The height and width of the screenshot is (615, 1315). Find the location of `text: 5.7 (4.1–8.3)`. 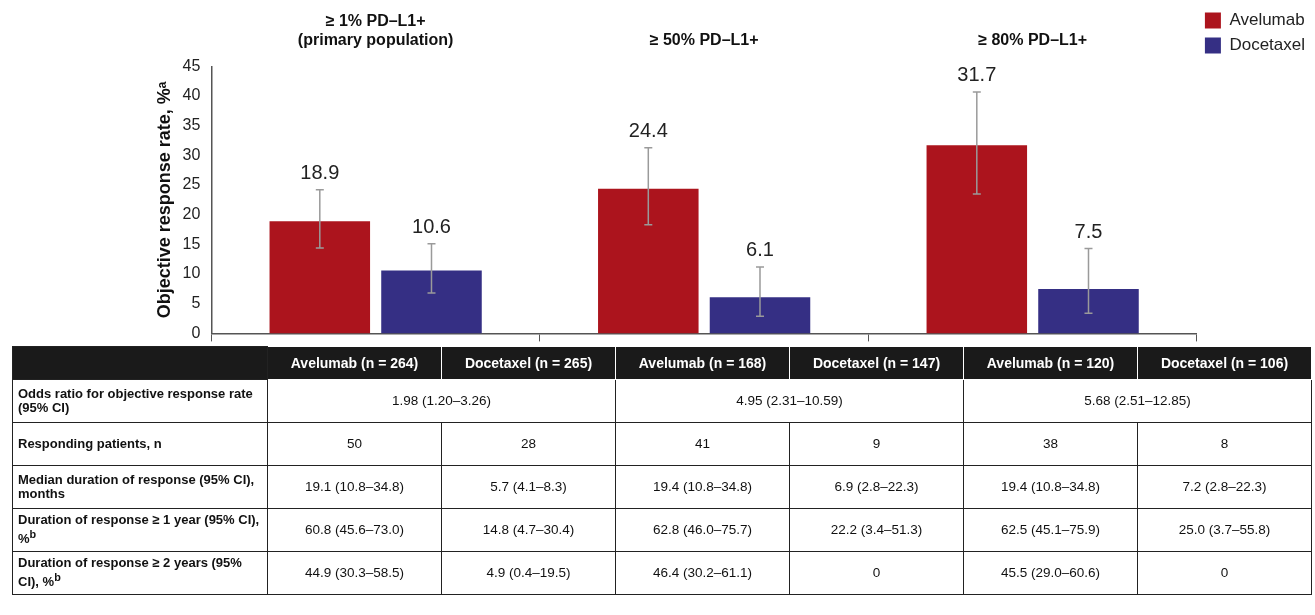

text: 5.7 (4.1–8.3) is located at coordinates (528, 487).